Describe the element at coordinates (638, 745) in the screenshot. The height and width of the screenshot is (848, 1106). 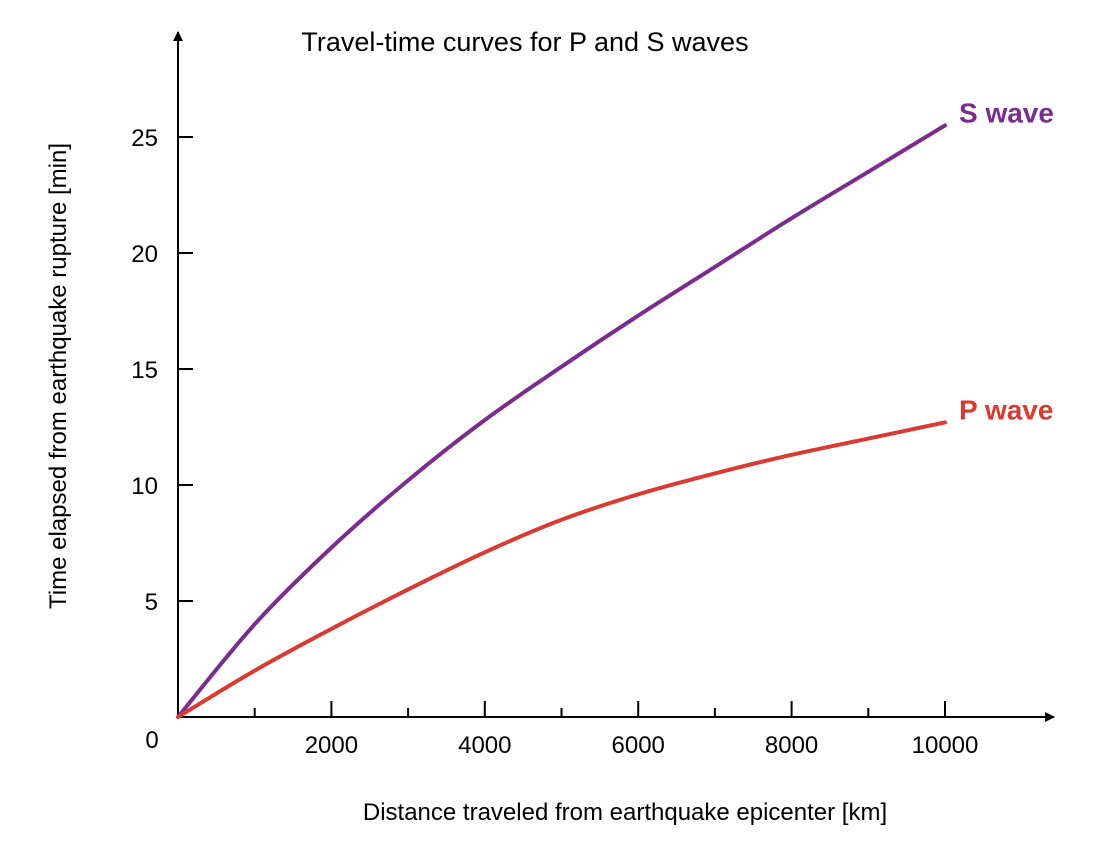
I see `x-tick-label: 6000` at that location.